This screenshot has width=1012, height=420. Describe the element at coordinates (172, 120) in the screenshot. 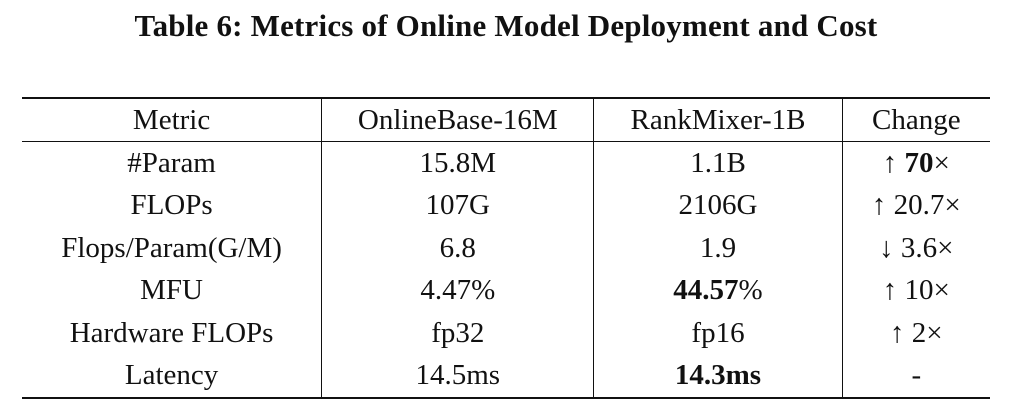

I see `header-metric: Metric` at that location.